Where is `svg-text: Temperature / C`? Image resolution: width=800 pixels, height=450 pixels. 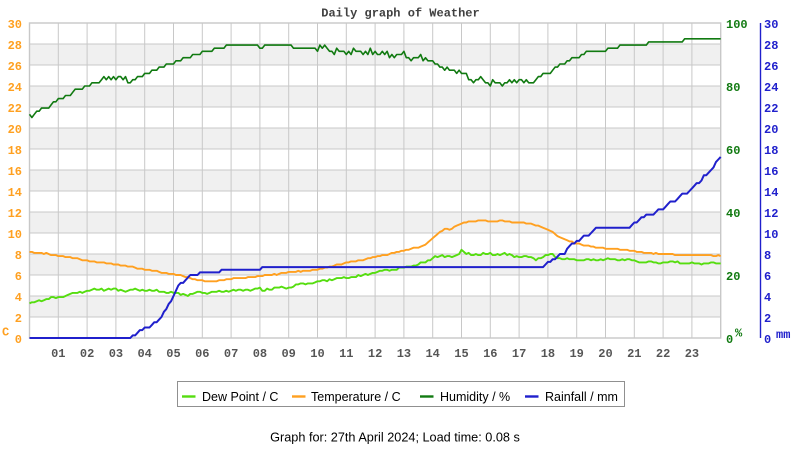 svg-text: Temperature / C is located at coordinates (356, 397).